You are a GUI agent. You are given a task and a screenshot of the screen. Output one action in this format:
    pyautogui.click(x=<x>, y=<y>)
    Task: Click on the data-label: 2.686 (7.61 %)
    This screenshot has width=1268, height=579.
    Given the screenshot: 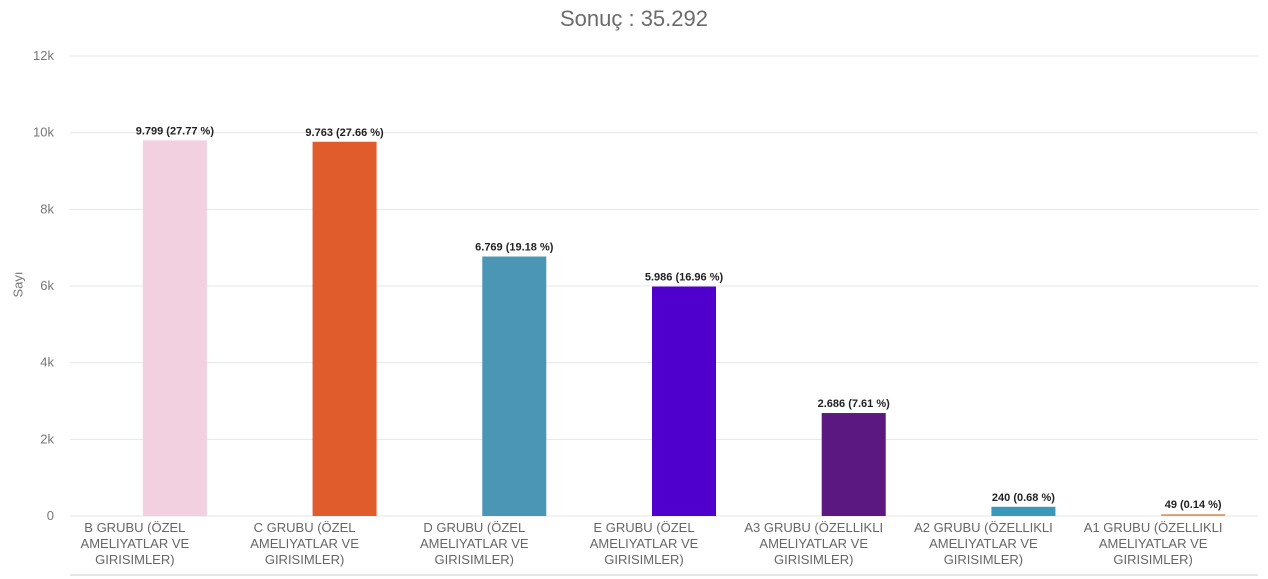 What is the action you would take?
    pyautogui.click(x=854, y=404)
    